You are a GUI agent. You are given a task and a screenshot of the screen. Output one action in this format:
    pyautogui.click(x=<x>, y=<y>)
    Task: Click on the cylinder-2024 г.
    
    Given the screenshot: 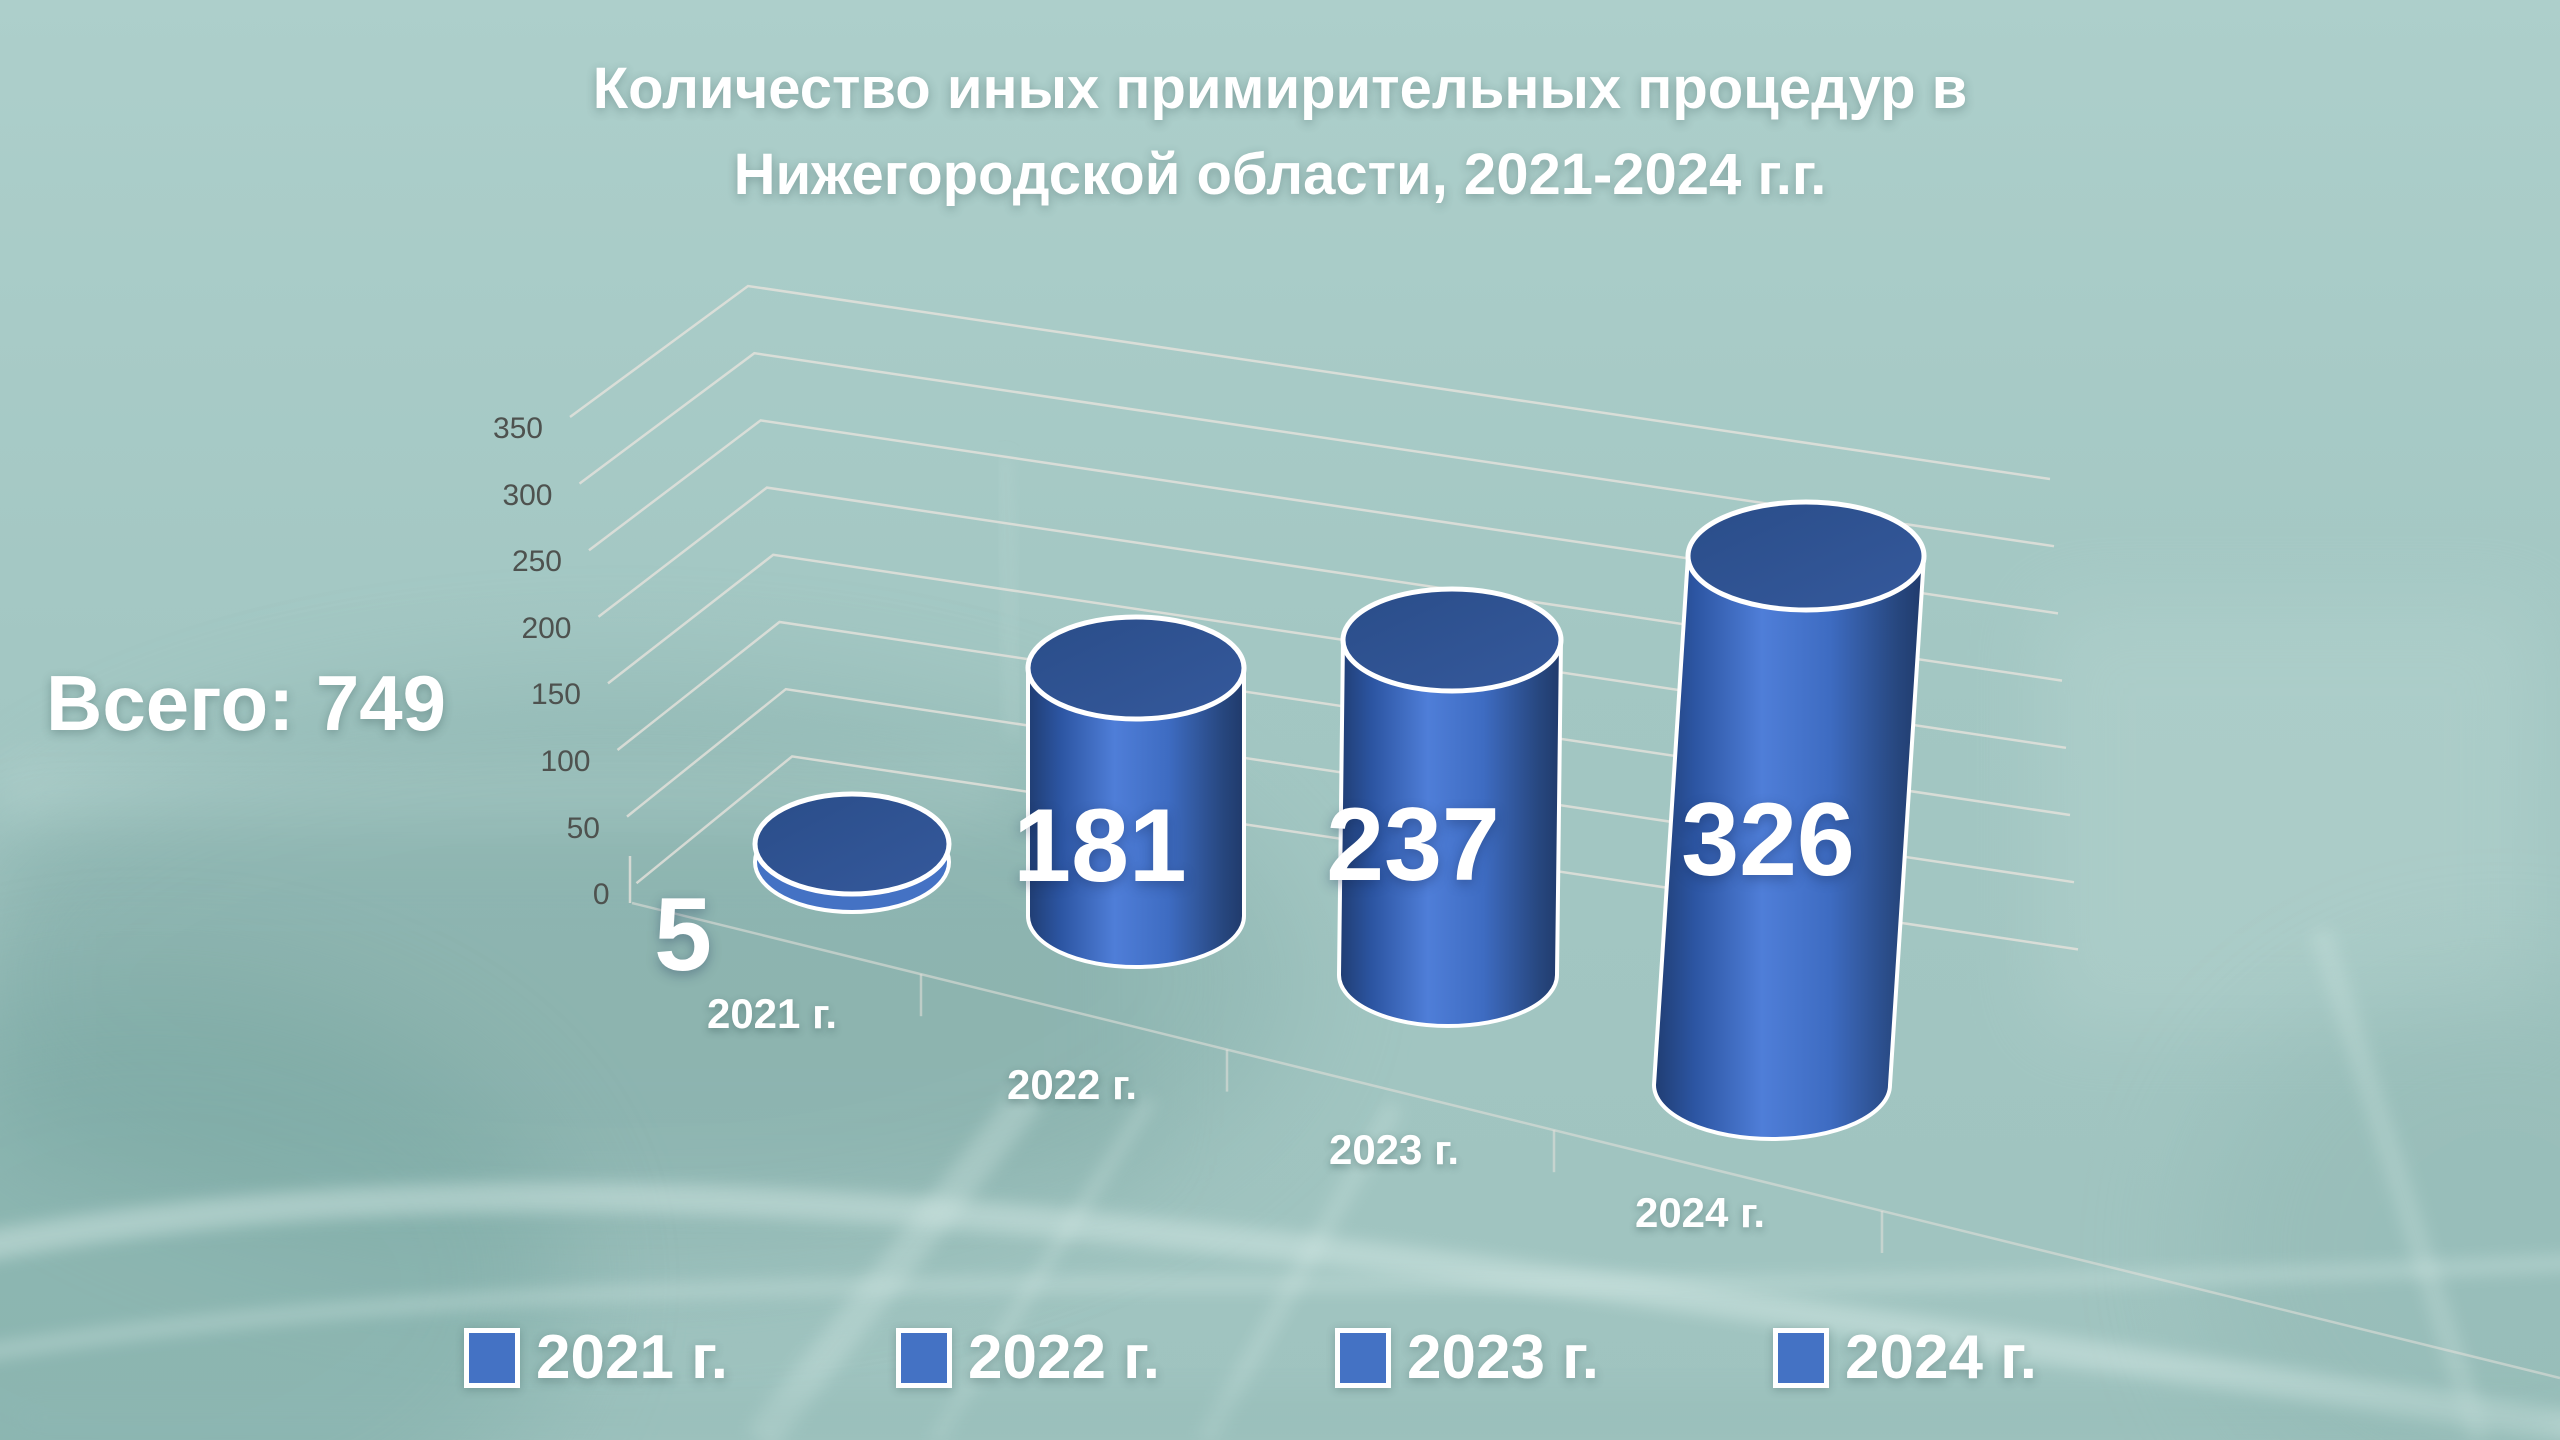 What is the action you would take?
    pyautogui.click(x=1789, y=820)
    